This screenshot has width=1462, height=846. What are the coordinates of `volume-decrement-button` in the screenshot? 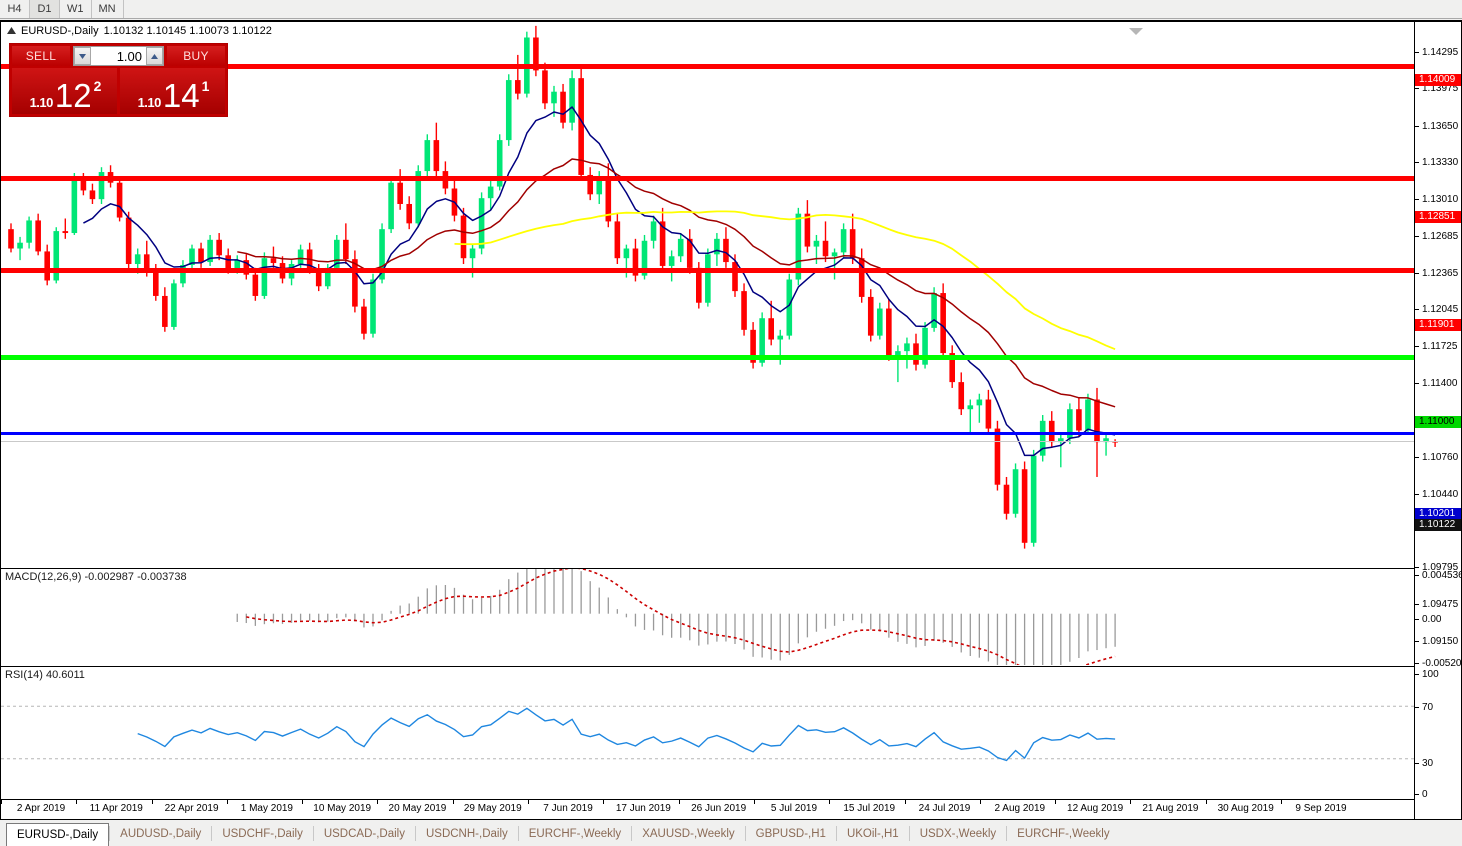 It's located at (82, 56).